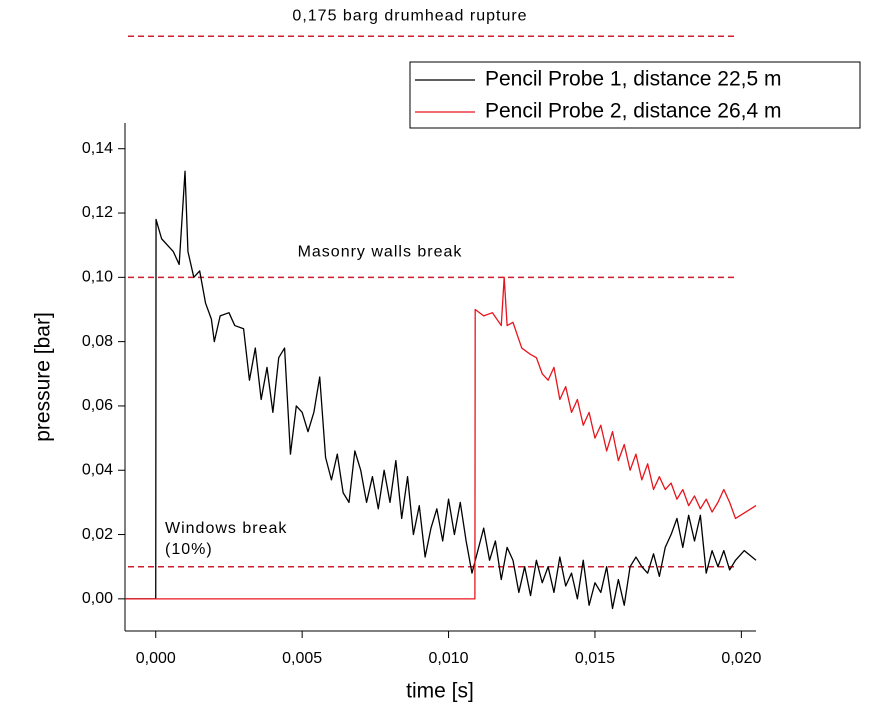 The width and height of the screenshot is (875, 710). Describe the element at coordinates (635, 95) in the screenshot. I see `legend-box` at that location.